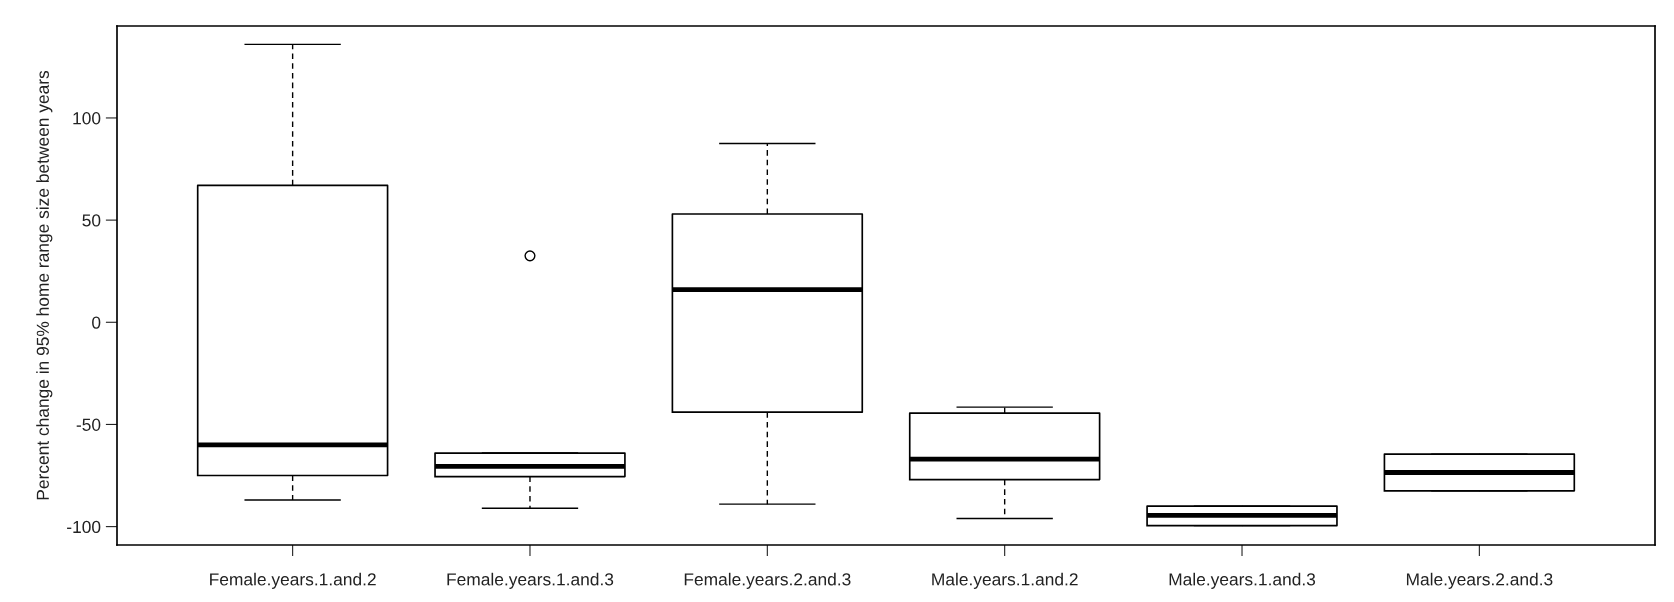 Image resolution: width=1674 pixels, height=602 pixels. I want to click on x-tick-label: Male.years.2.and.3, so click(1479, 580).